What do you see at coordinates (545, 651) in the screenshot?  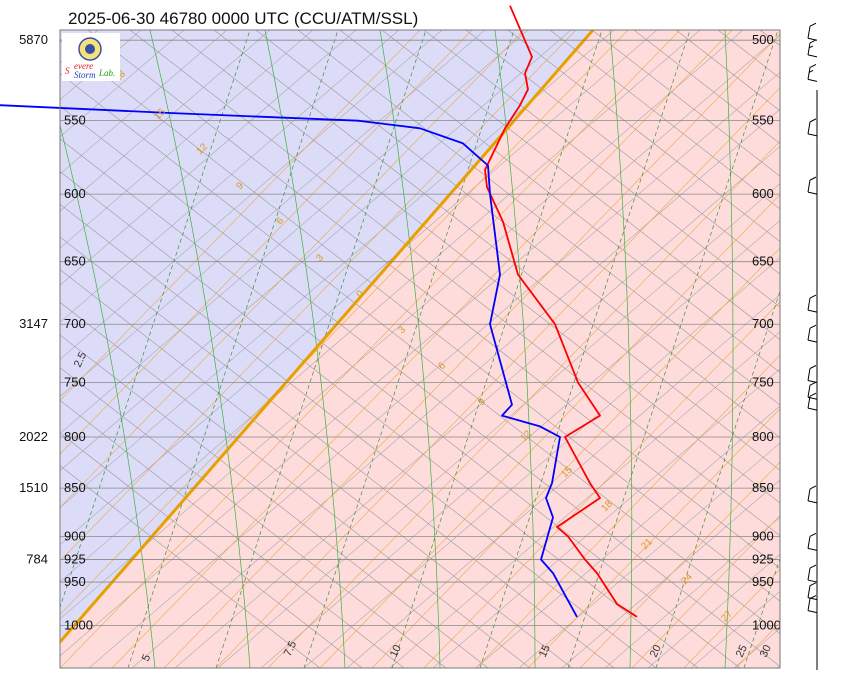 I see `isotherm-label: 15` at bounding box center [545, 651].